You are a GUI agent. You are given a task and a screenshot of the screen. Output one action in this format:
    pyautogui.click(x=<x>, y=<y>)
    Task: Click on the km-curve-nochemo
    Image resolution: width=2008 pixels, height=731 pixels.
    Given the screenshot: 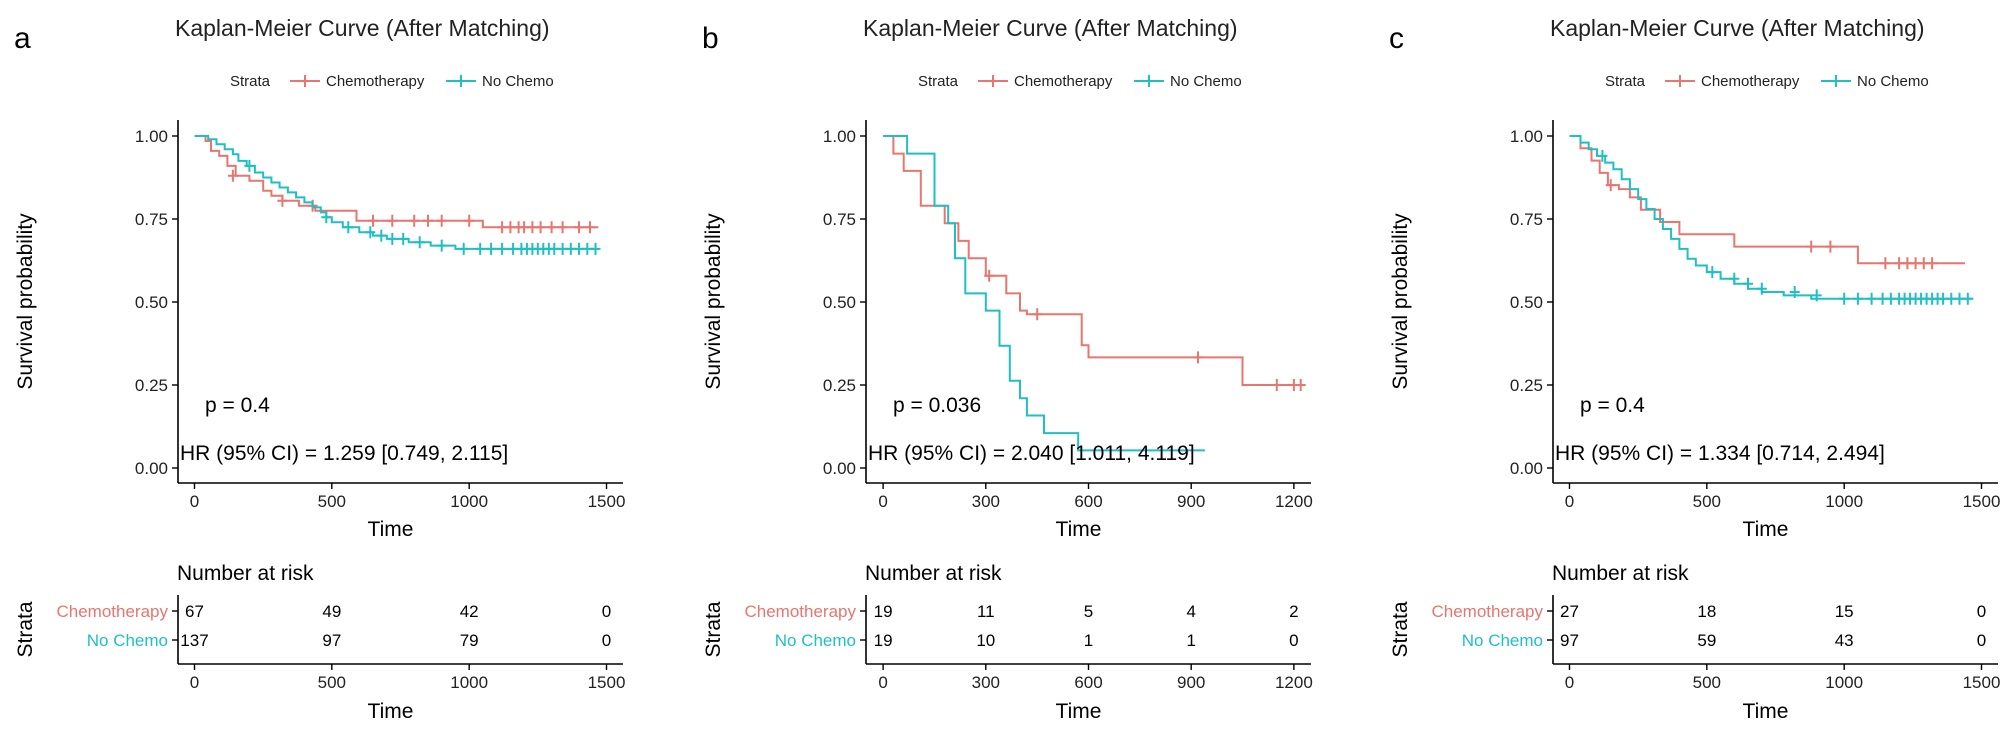 What is the action you would take?
    pyautogui.click(x=396, y=192)
    